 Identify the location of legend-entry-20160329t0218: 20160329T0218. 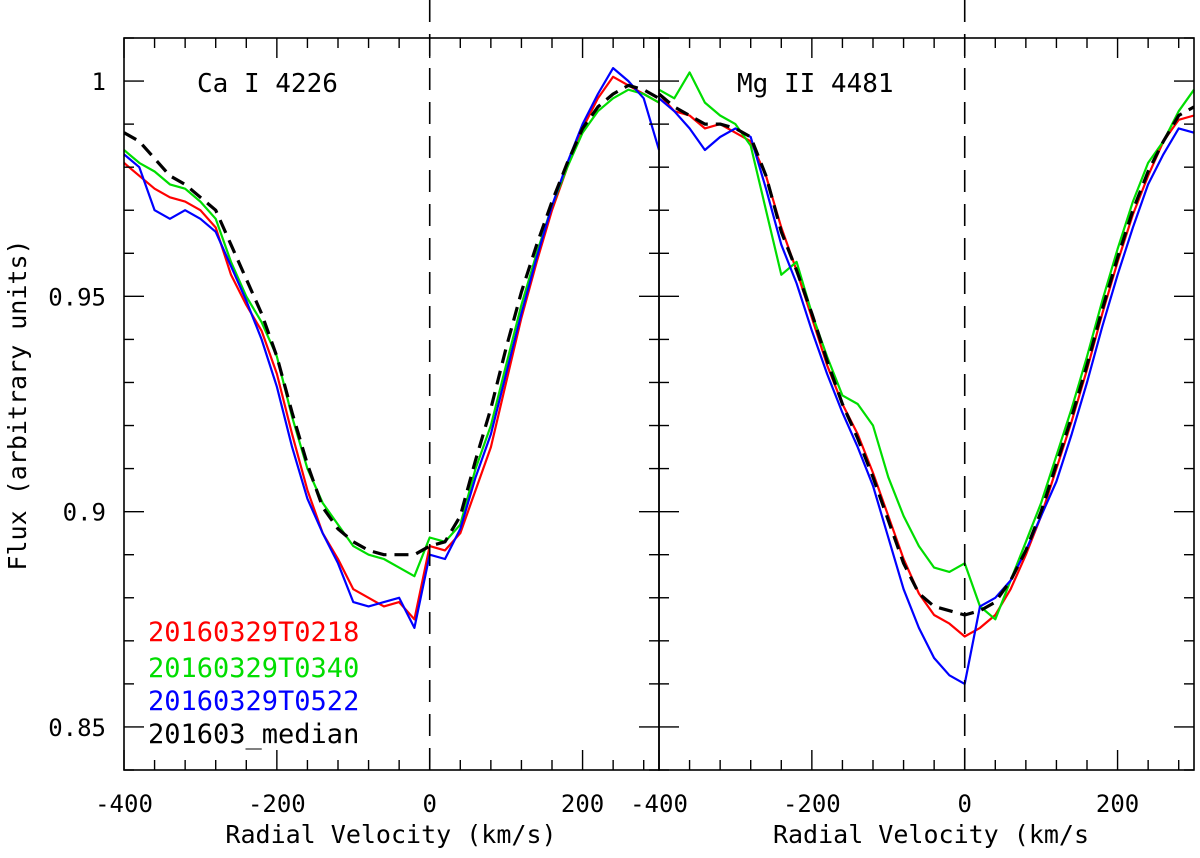
(253, 632).